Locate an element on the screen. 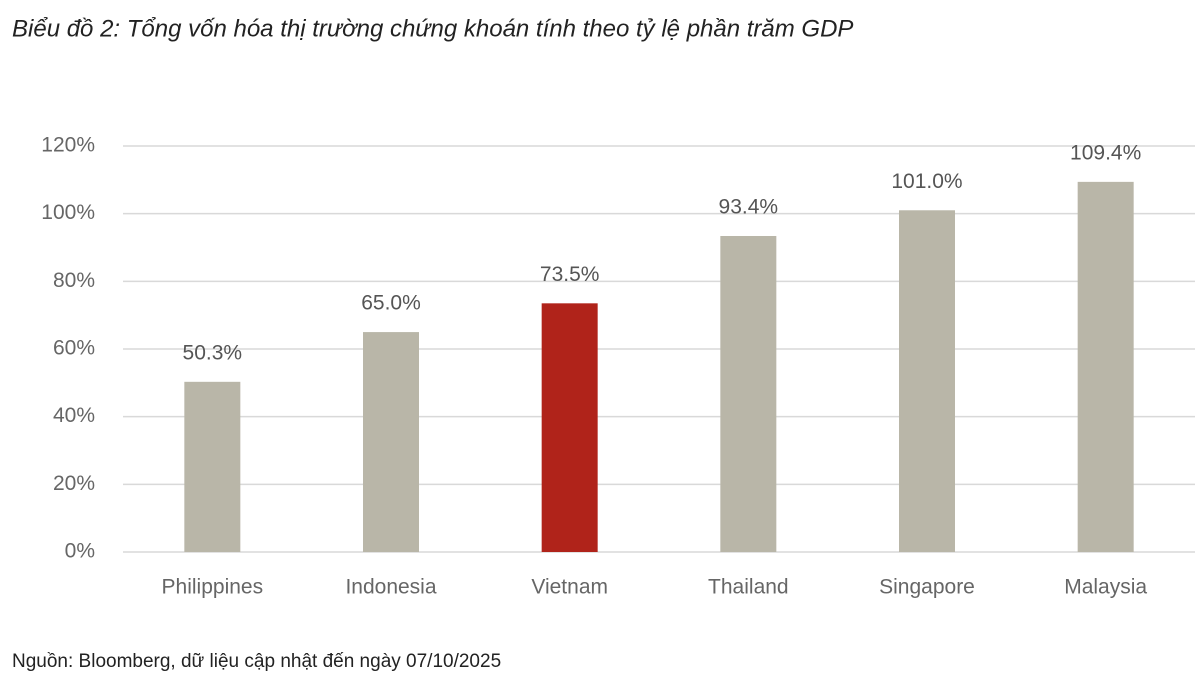 This screenshot has width=1200, height=685. y-tick-label: 60% is located at coordinates (74, 348).